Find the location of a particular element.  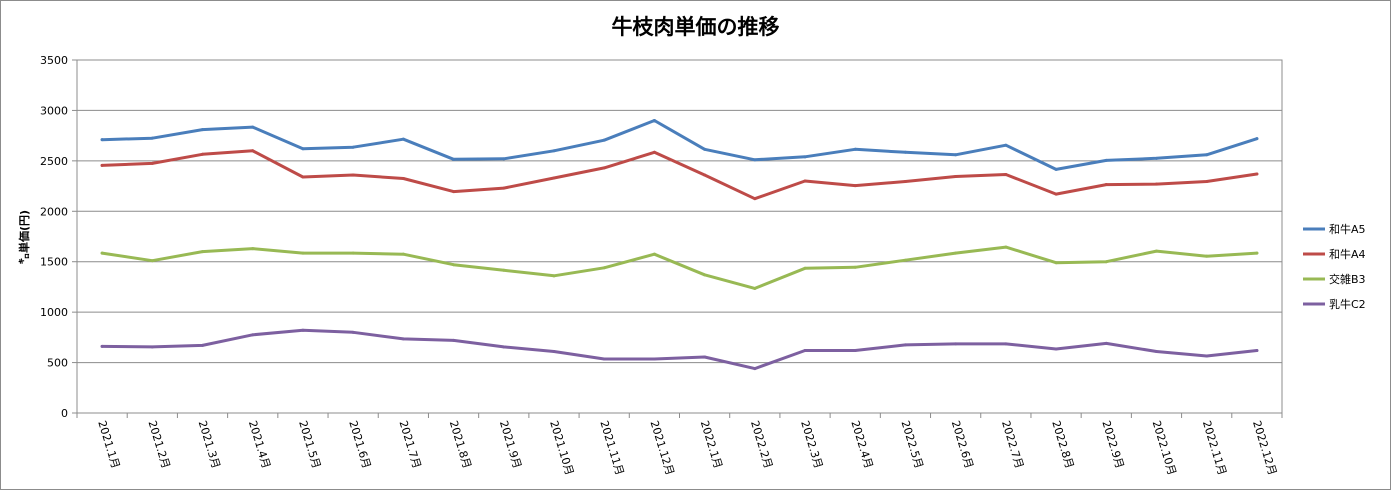

x-tick-label-11: 2021.12月 is located at coordinates (662, 448).